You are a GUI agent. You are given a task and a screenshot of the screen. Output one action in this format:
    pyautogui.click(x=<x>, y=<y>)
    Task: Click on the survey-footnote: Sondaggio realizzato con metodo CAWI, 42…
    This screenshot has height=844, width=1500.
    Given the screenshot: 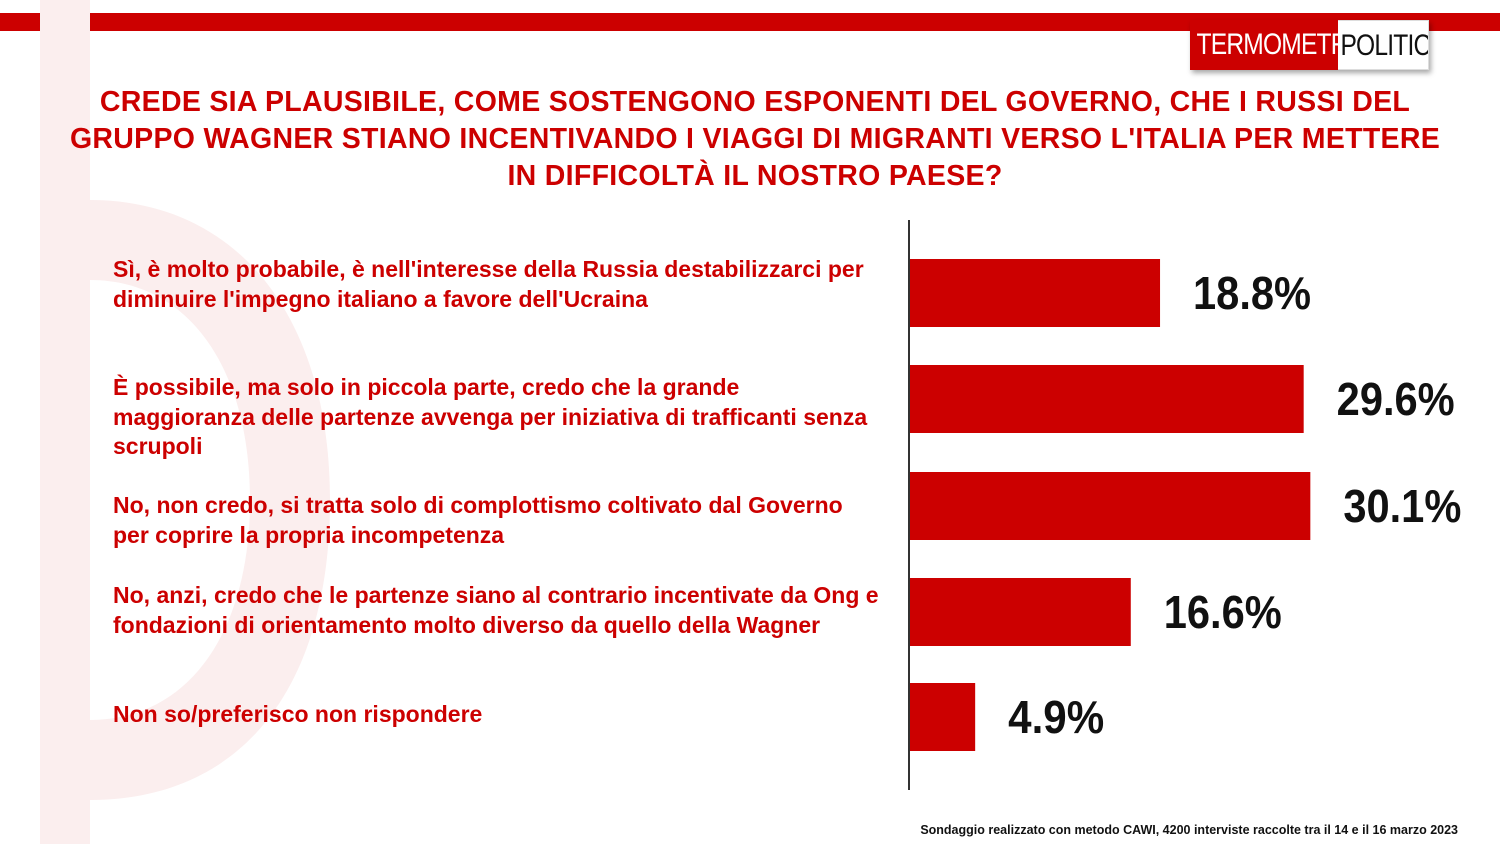 What is the action you would take?
    pyautogui.click(x=1189, y=830)
    